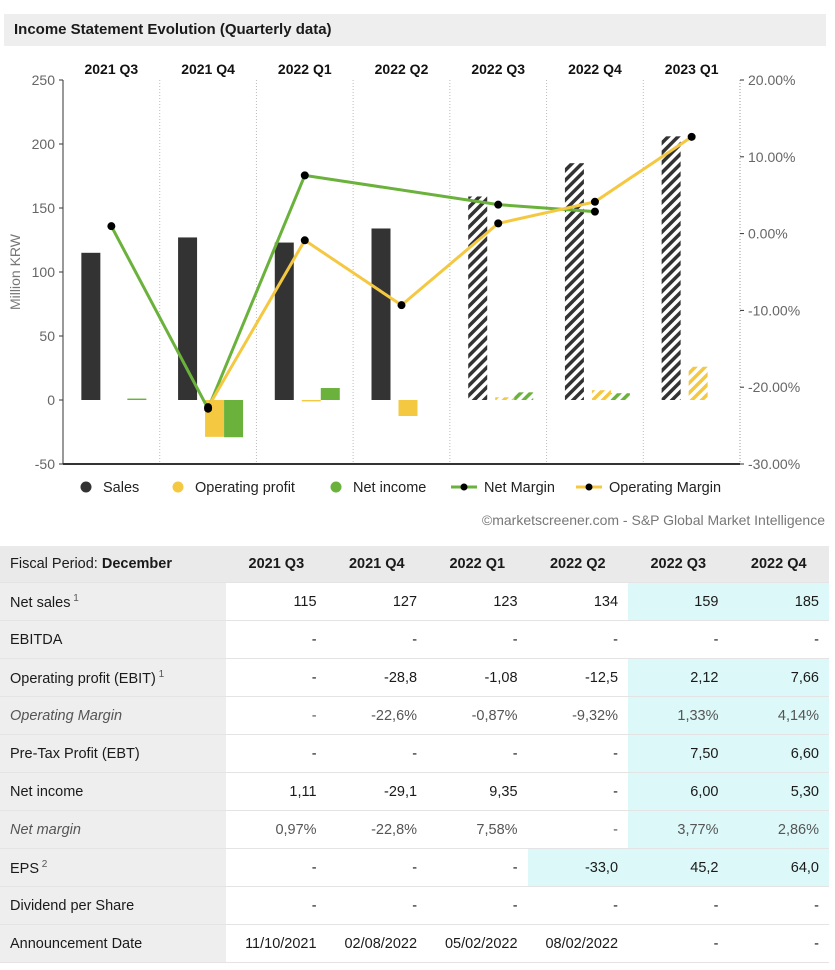 The image size is (835, 970). I want to click on table-cell: 159, so click(678, 601).